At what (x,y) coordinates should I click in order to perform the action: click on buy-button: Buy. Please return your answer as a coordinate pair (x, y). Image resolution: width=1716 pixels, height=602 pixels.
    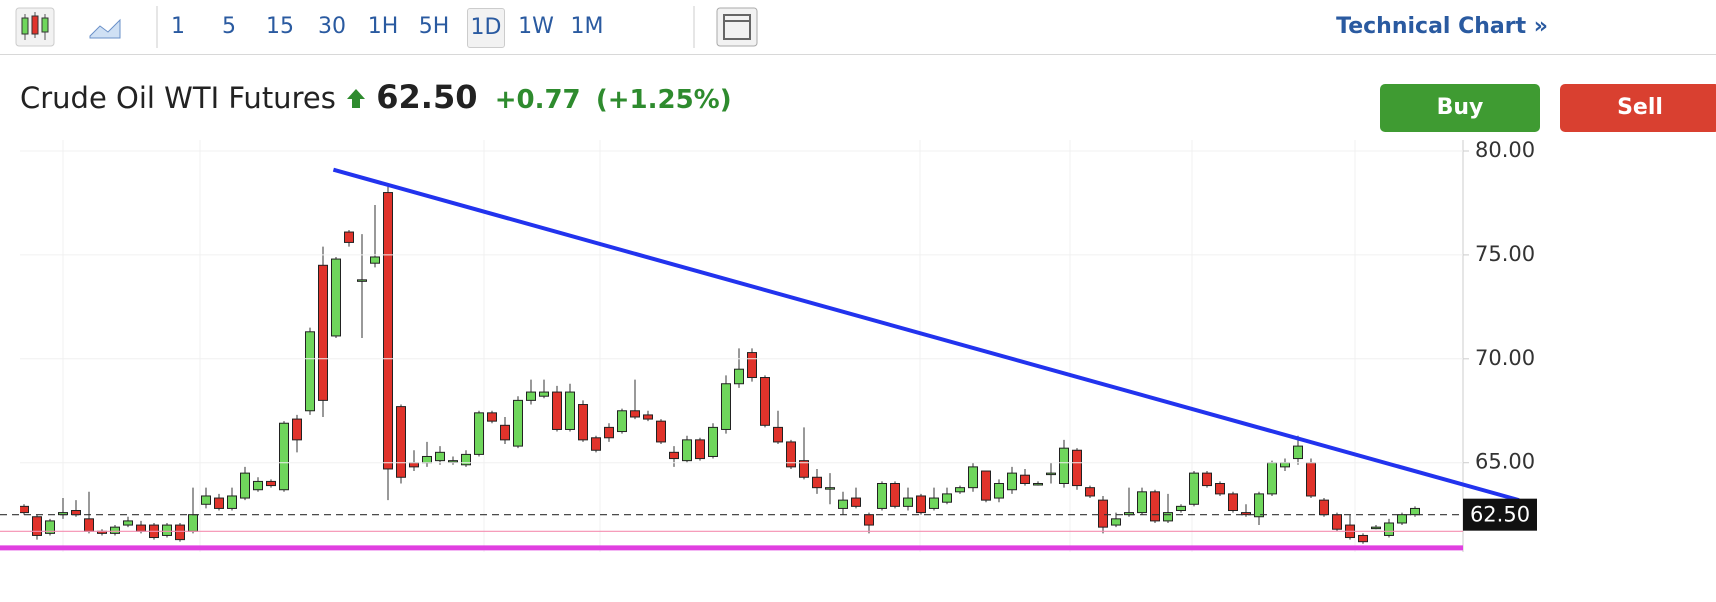
    Looking at the image, I should click on (1460, 108).